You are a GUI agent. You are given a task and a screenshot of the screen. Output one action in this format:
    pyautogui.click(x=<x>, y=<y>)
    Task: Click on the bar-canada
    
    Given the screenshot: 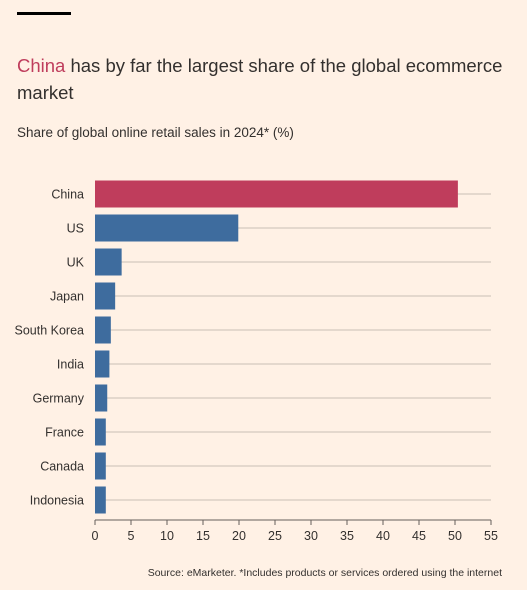 What is the action you would take?
    pyautogui.click(x=100, y=466)
    